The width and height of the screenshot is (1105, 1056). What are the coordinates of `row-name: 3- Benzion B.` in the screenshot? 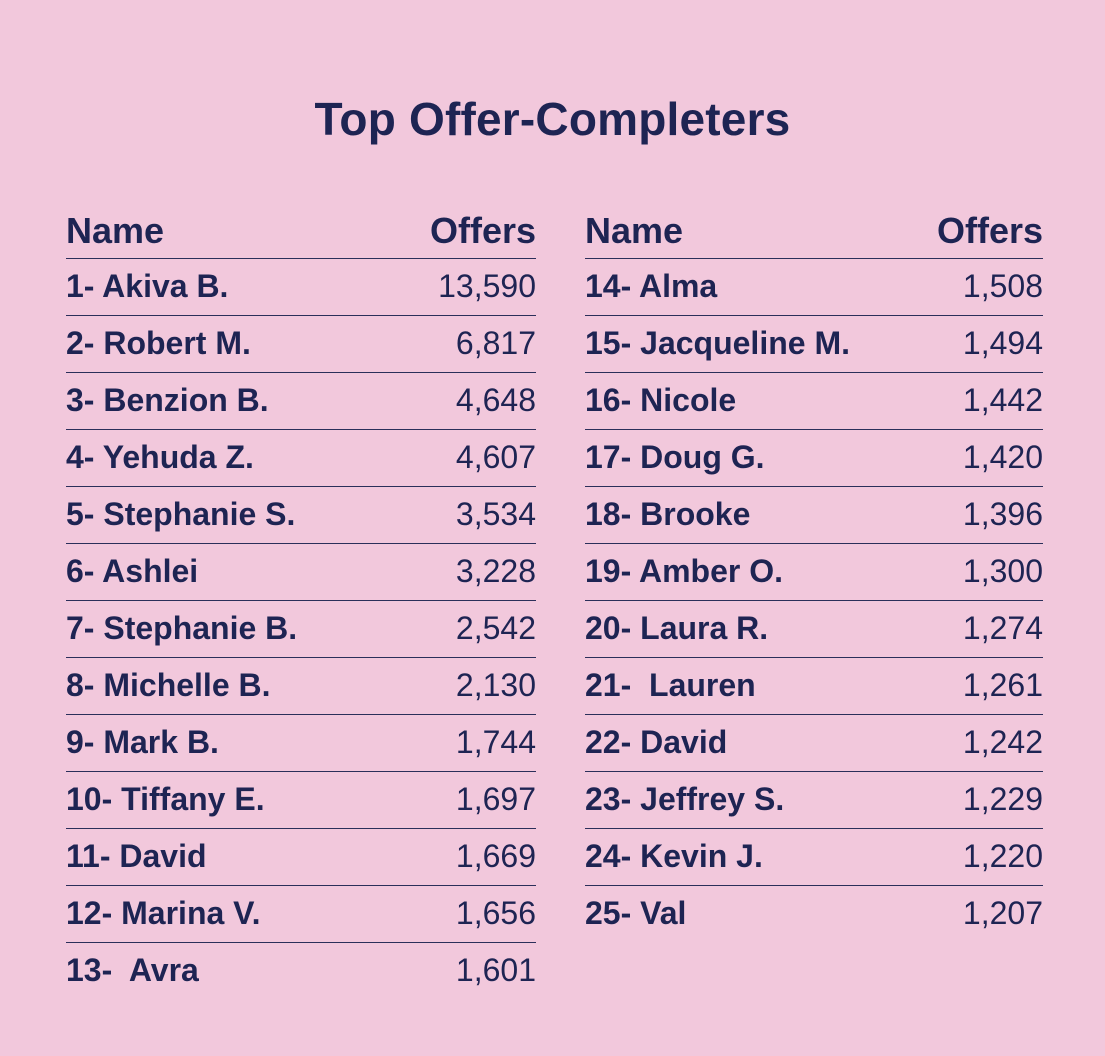 It's located at (167, 399).